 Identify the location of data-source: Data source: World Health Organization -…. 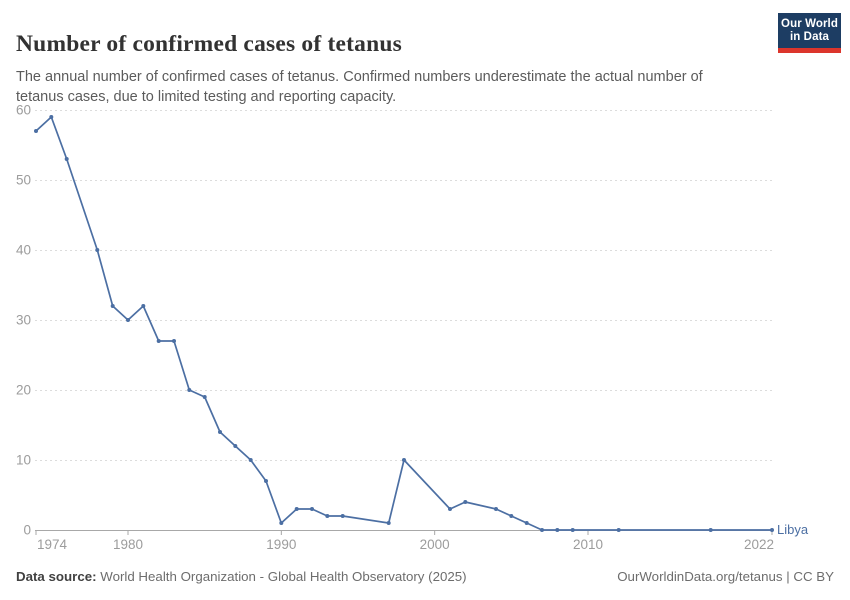
(241, 576).